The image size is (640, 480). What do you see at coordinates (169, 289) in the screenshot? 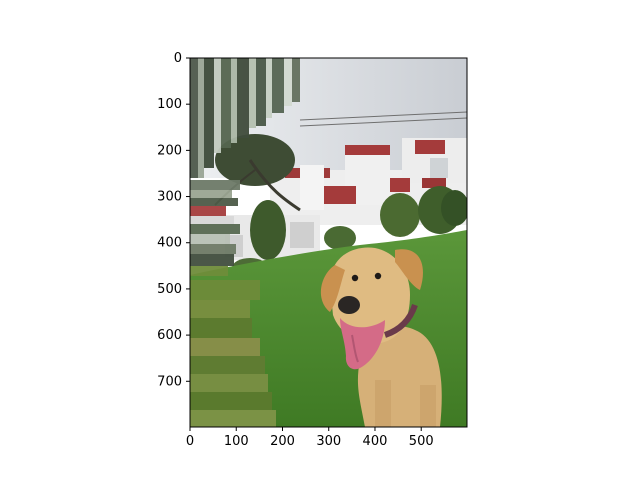
I see `y-tick-label: 500` at bounding box center [169, 289].